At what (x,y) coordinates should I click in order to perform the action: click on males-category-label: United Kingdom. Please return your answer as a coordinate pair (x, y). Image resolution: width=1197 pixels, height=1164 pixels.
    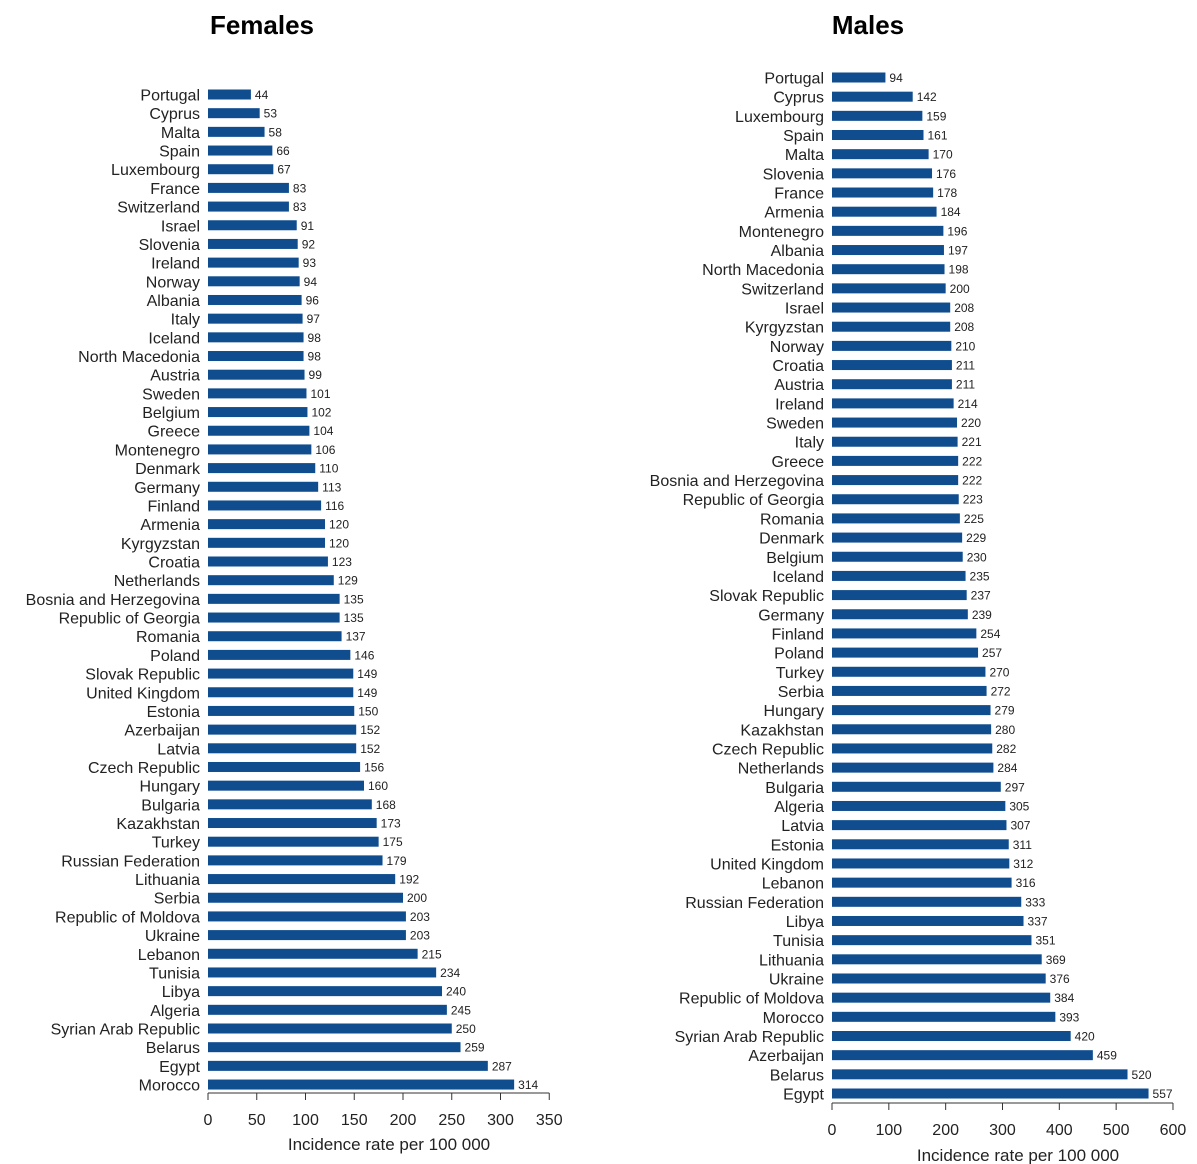
    Looking at the image, I should click on (767, 864).